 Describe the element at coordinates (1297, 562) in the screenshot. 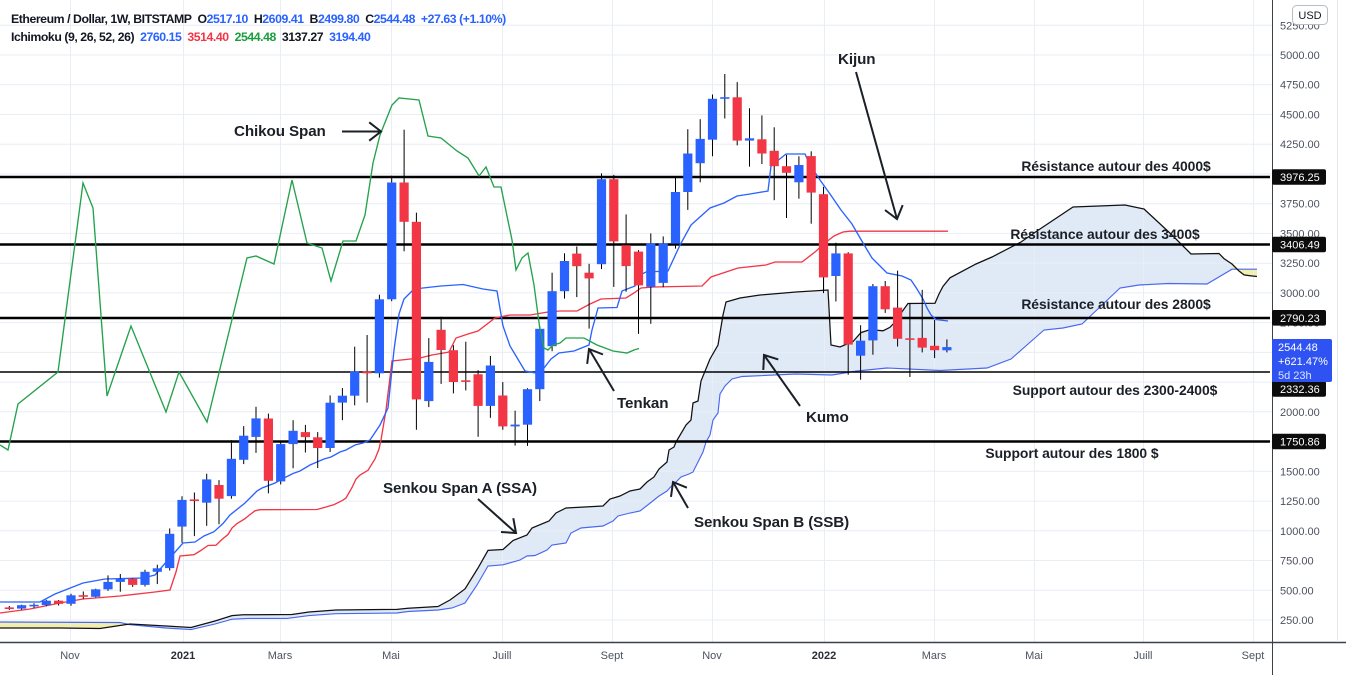

I see `svg-text: 750.00` at that location.